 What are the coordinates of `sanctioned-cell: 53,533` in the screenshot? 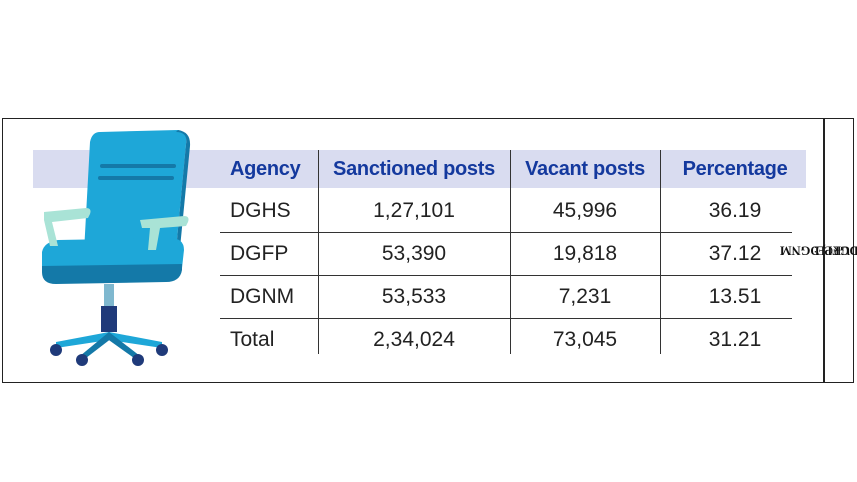 It's located at (414, 296).